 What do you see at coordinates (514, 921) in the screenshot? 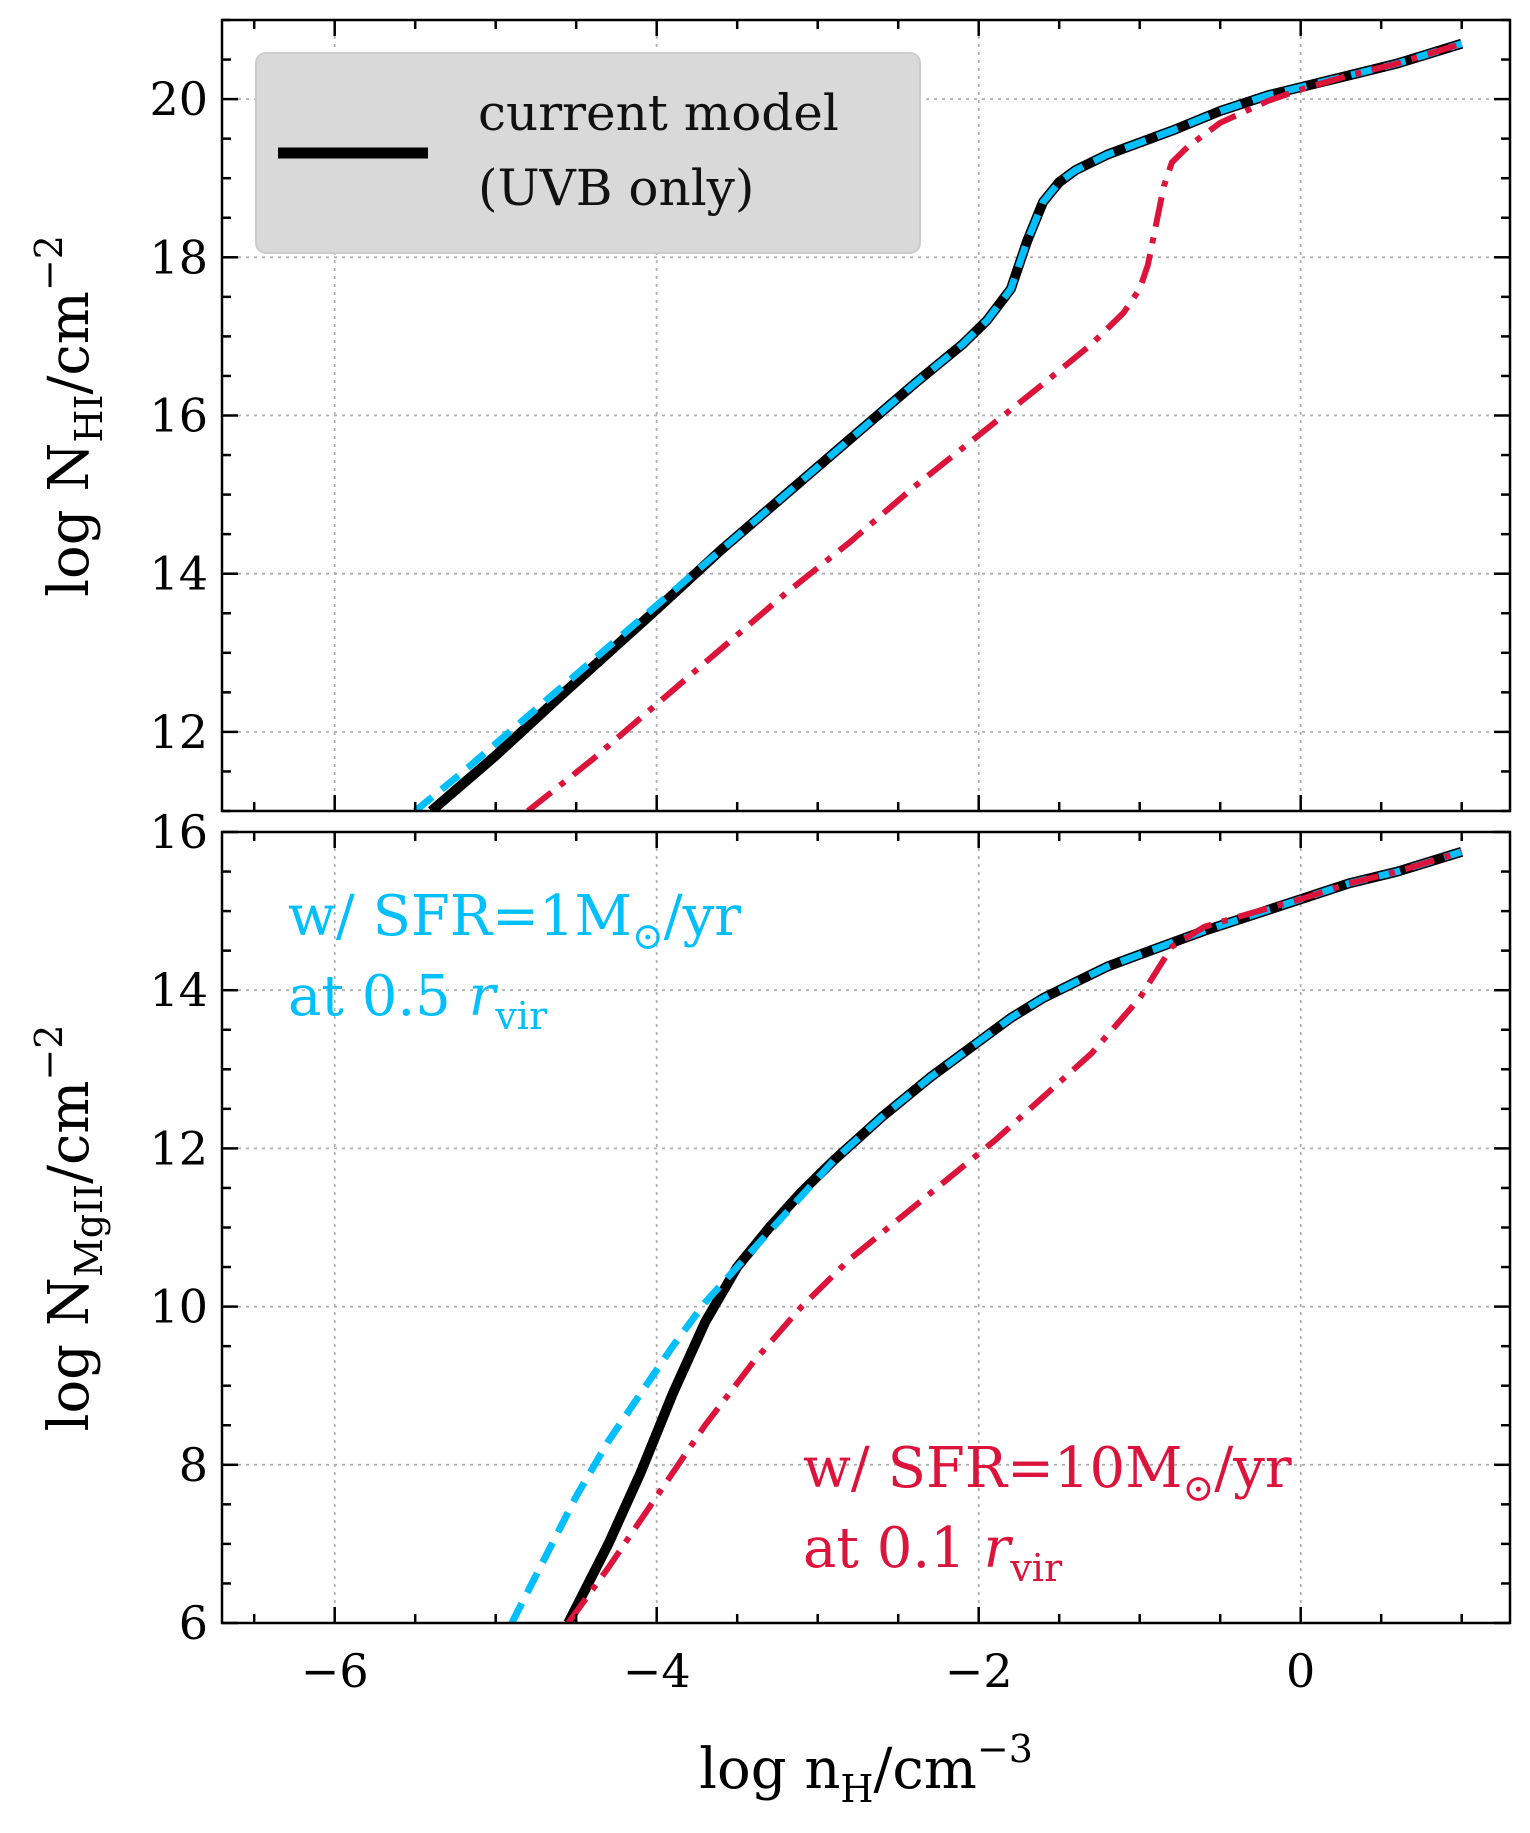
I see `annotation-sfr1-line1: w/ SFR=1M⊙/yr` at bounding box center [514, 921].